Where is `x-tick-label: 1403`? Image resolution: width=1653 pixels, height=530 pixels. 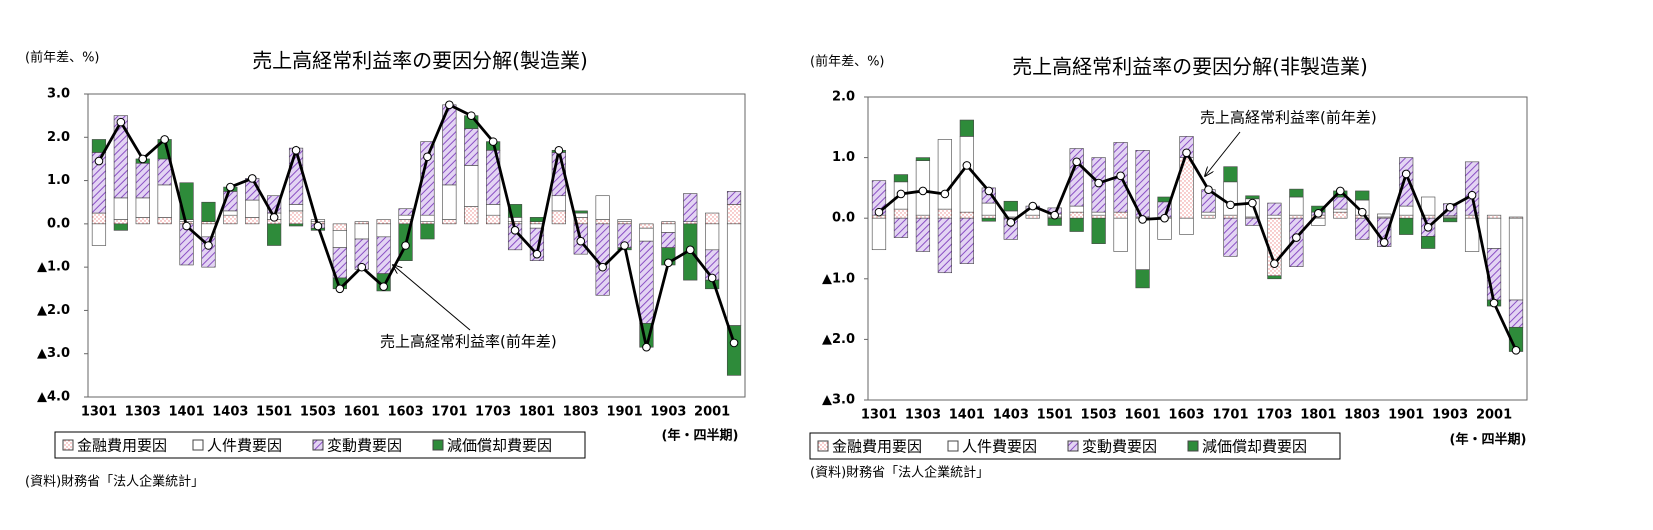 x-tick-label: 1403 is located at coordinates (230, 412).